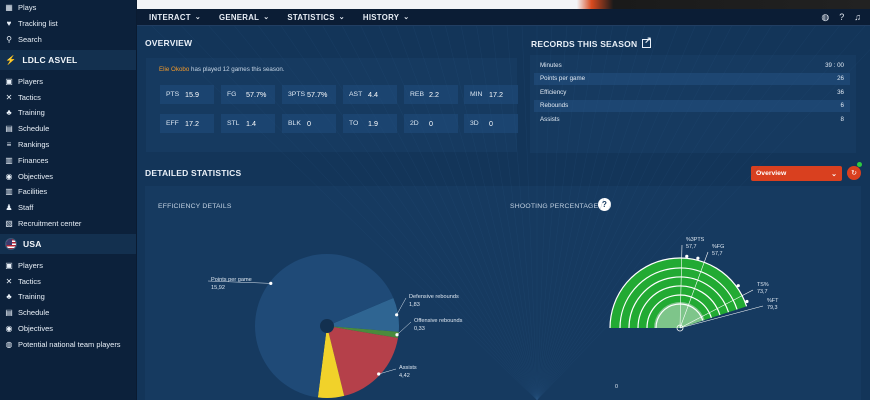 This screenshot has height=400, width=870. What do you see at coordinates (331, 362) in the screenshot?
I see `pie-slice-steals` at bounding box center [331, 362].